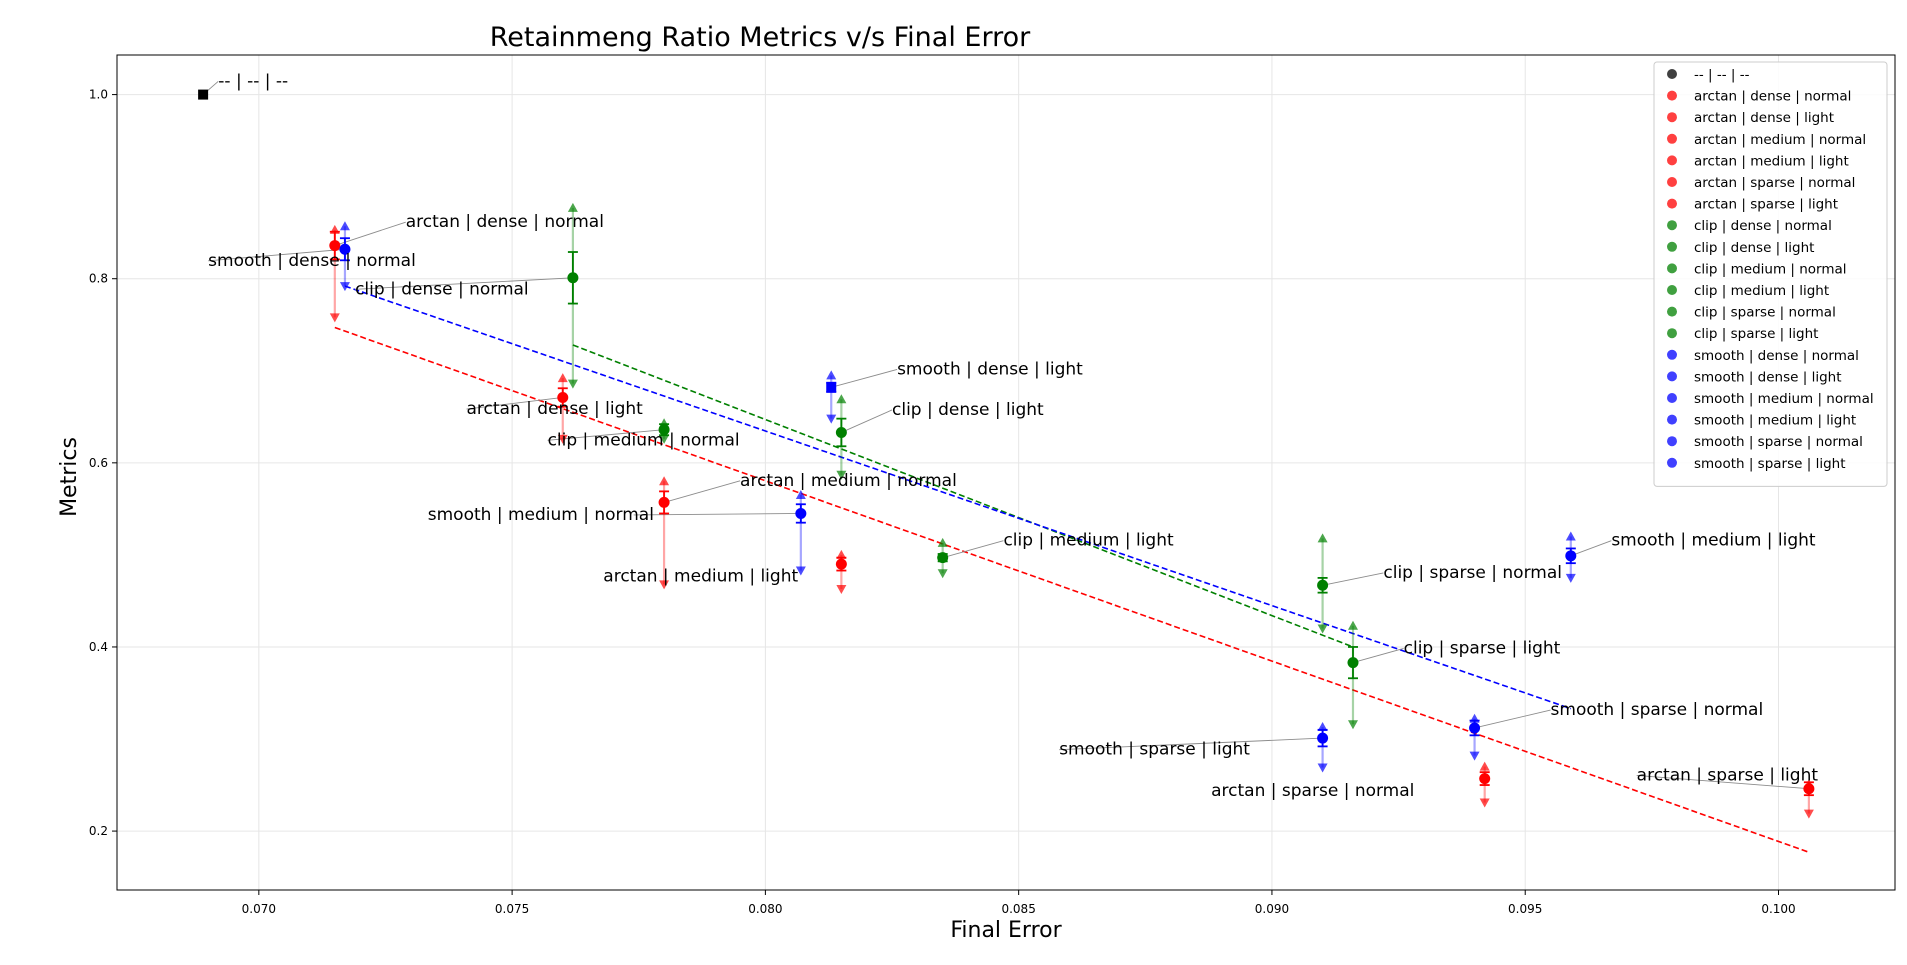 The height and width of the screenshot is (965, 1907). What do you see at coordinates (1778, 909) in the screenshot?
I see `x-tick-label: 0.100` at bounding box center [1778, 909].